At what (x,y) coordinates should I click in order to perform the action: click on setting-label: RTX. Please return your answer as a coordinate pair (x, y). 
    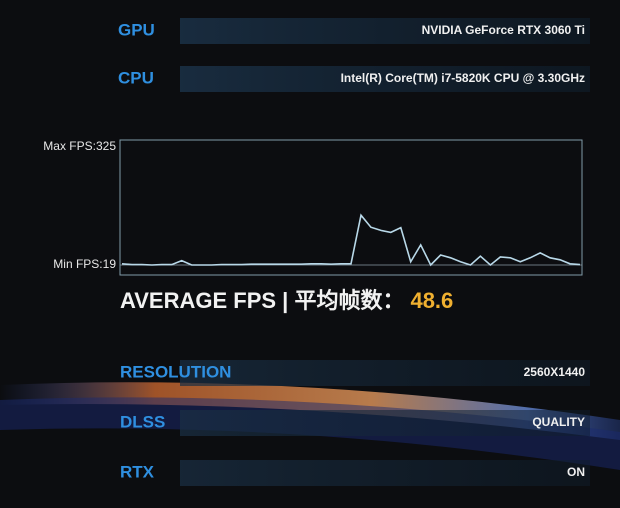
    Looking at the image, I should click on (137, 471).